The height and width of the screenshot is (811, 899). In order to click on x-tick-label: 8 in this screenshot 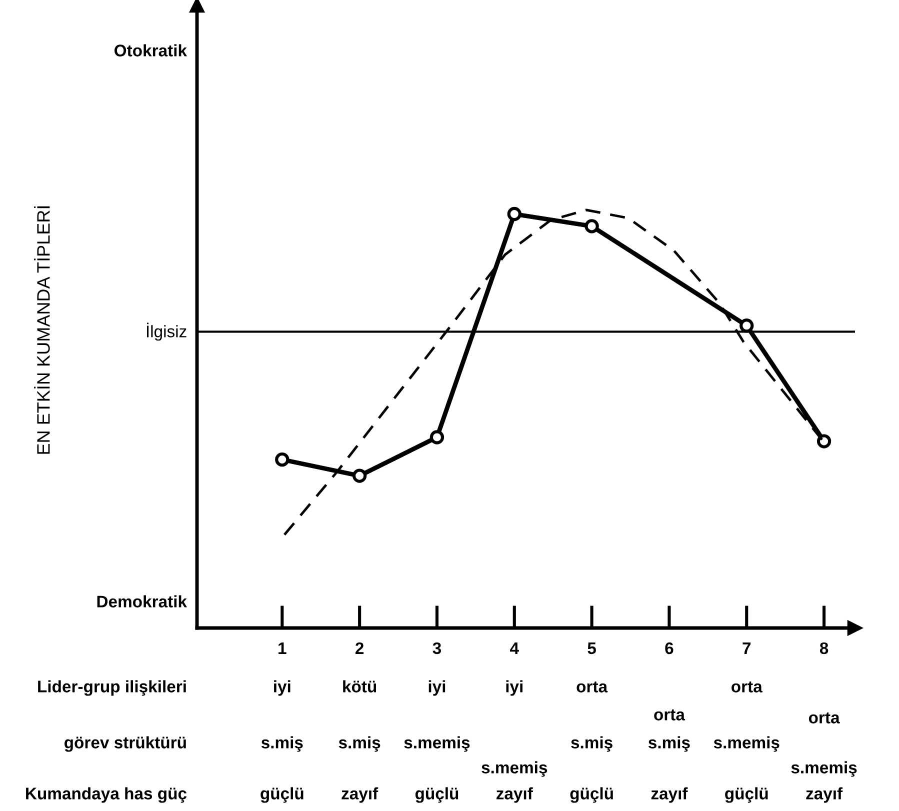, I will do `click(824, 648)`.